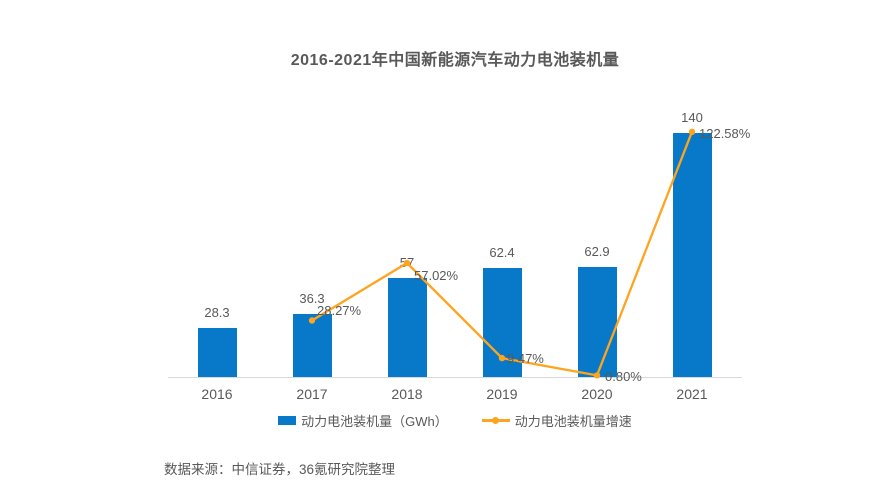 Image resolution: width=884 pixels, height=498 pixels. What do you see at coordinates (217, 352) in the screenshot?
I see `bar-2016` at bounding box center [217, 352].